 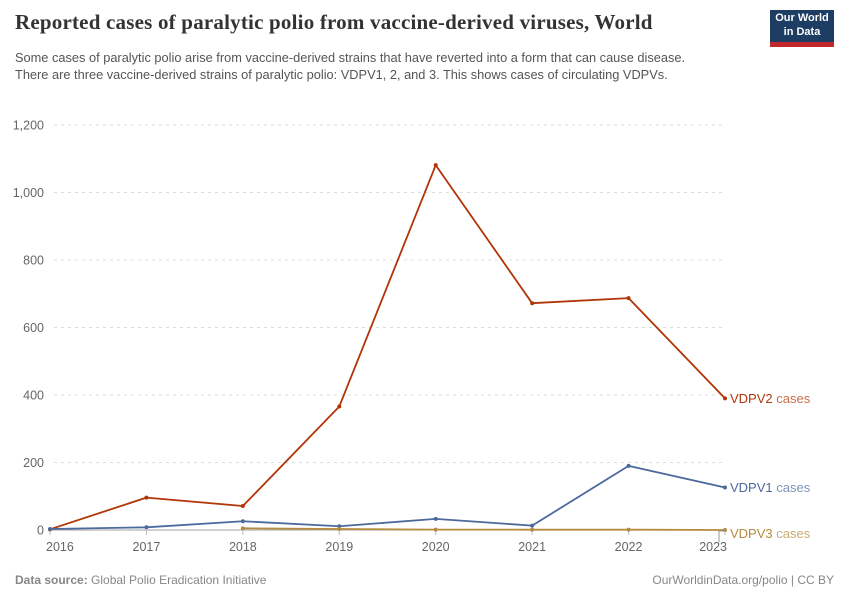 What do you see at coordinates (436, 547) in the screenshot?
I see `x-axis-tick-label: 2020` at bounding box center [436, 547].